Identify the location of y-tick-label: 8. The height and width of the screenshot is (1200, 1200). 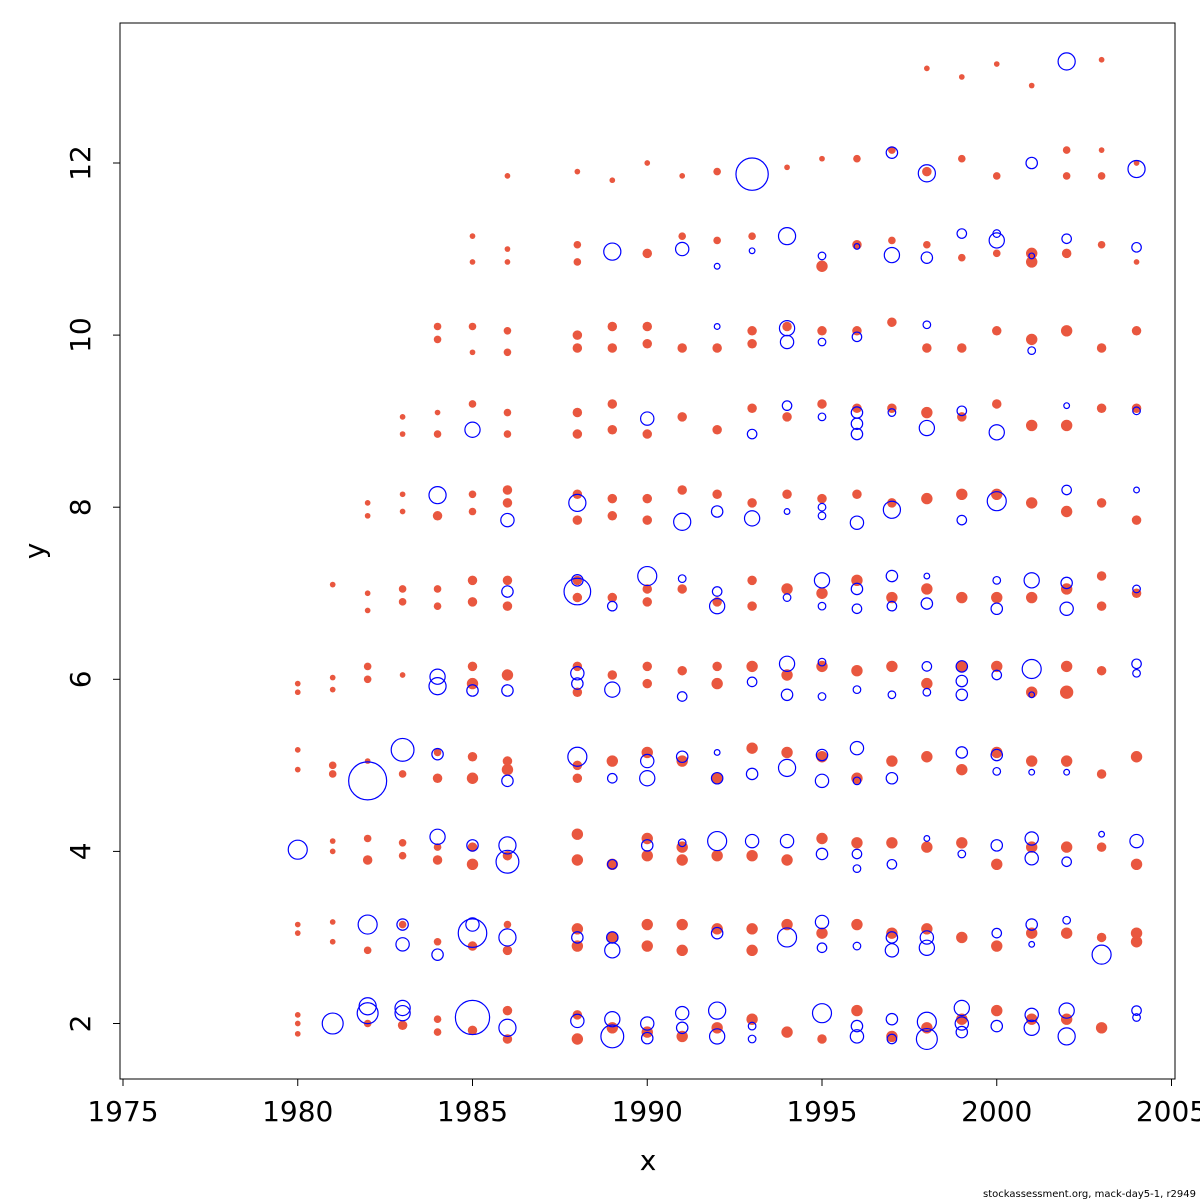
(80, 507).